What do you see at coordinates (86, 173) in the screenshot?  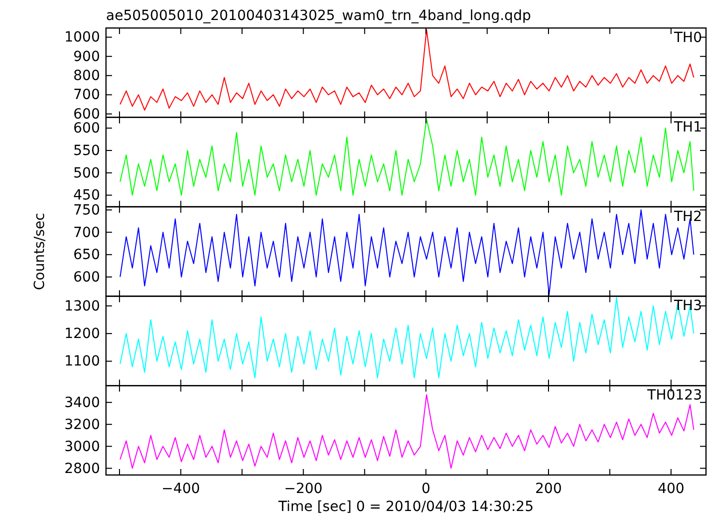 I see `y-tick-label: 500` at bounding box center [86, 173].